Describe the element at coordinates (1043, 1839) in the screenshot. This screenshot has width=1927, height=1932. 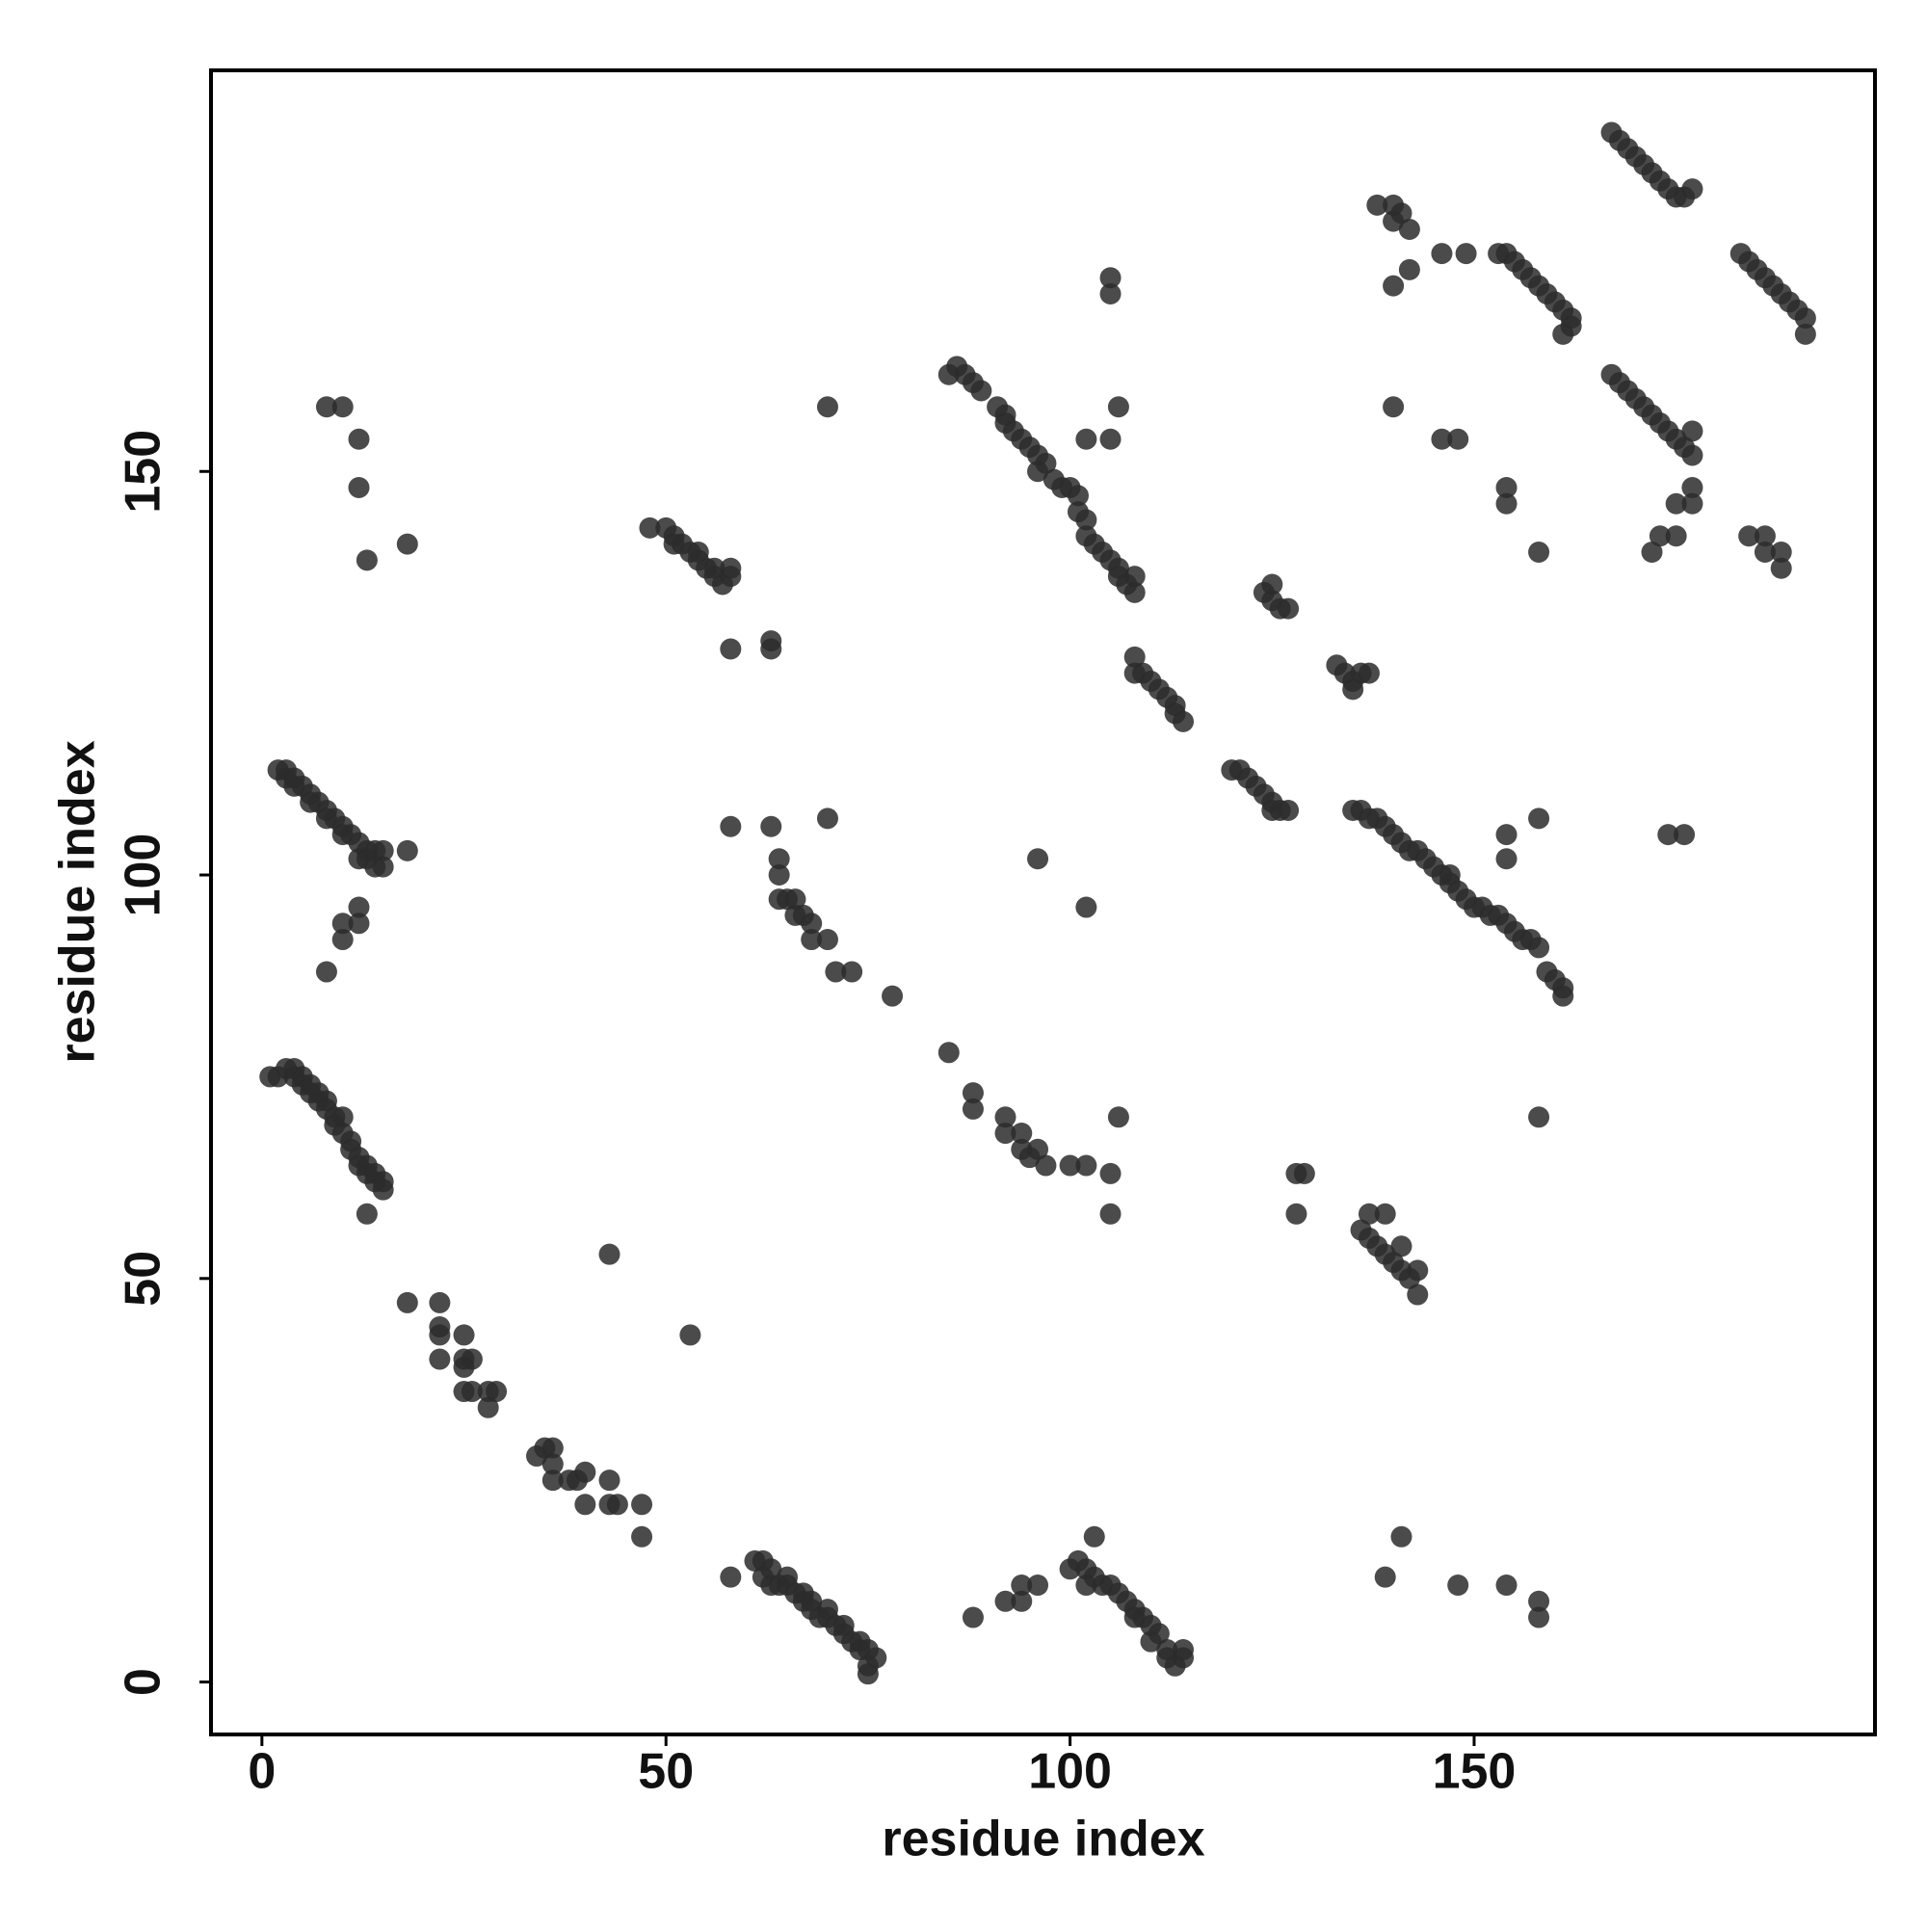
I see `x-axis-label: residue index` at that location.